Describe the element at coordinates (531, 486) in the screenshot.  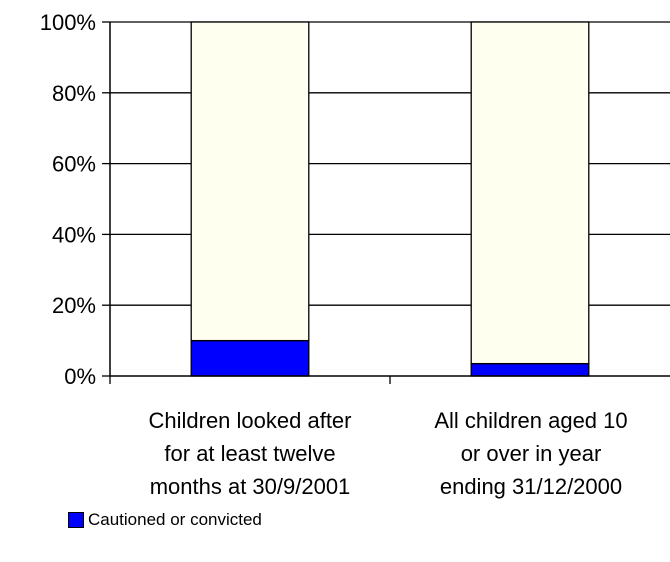
I see `category-label-1-line-3: ending 31/12/2000` at that location.